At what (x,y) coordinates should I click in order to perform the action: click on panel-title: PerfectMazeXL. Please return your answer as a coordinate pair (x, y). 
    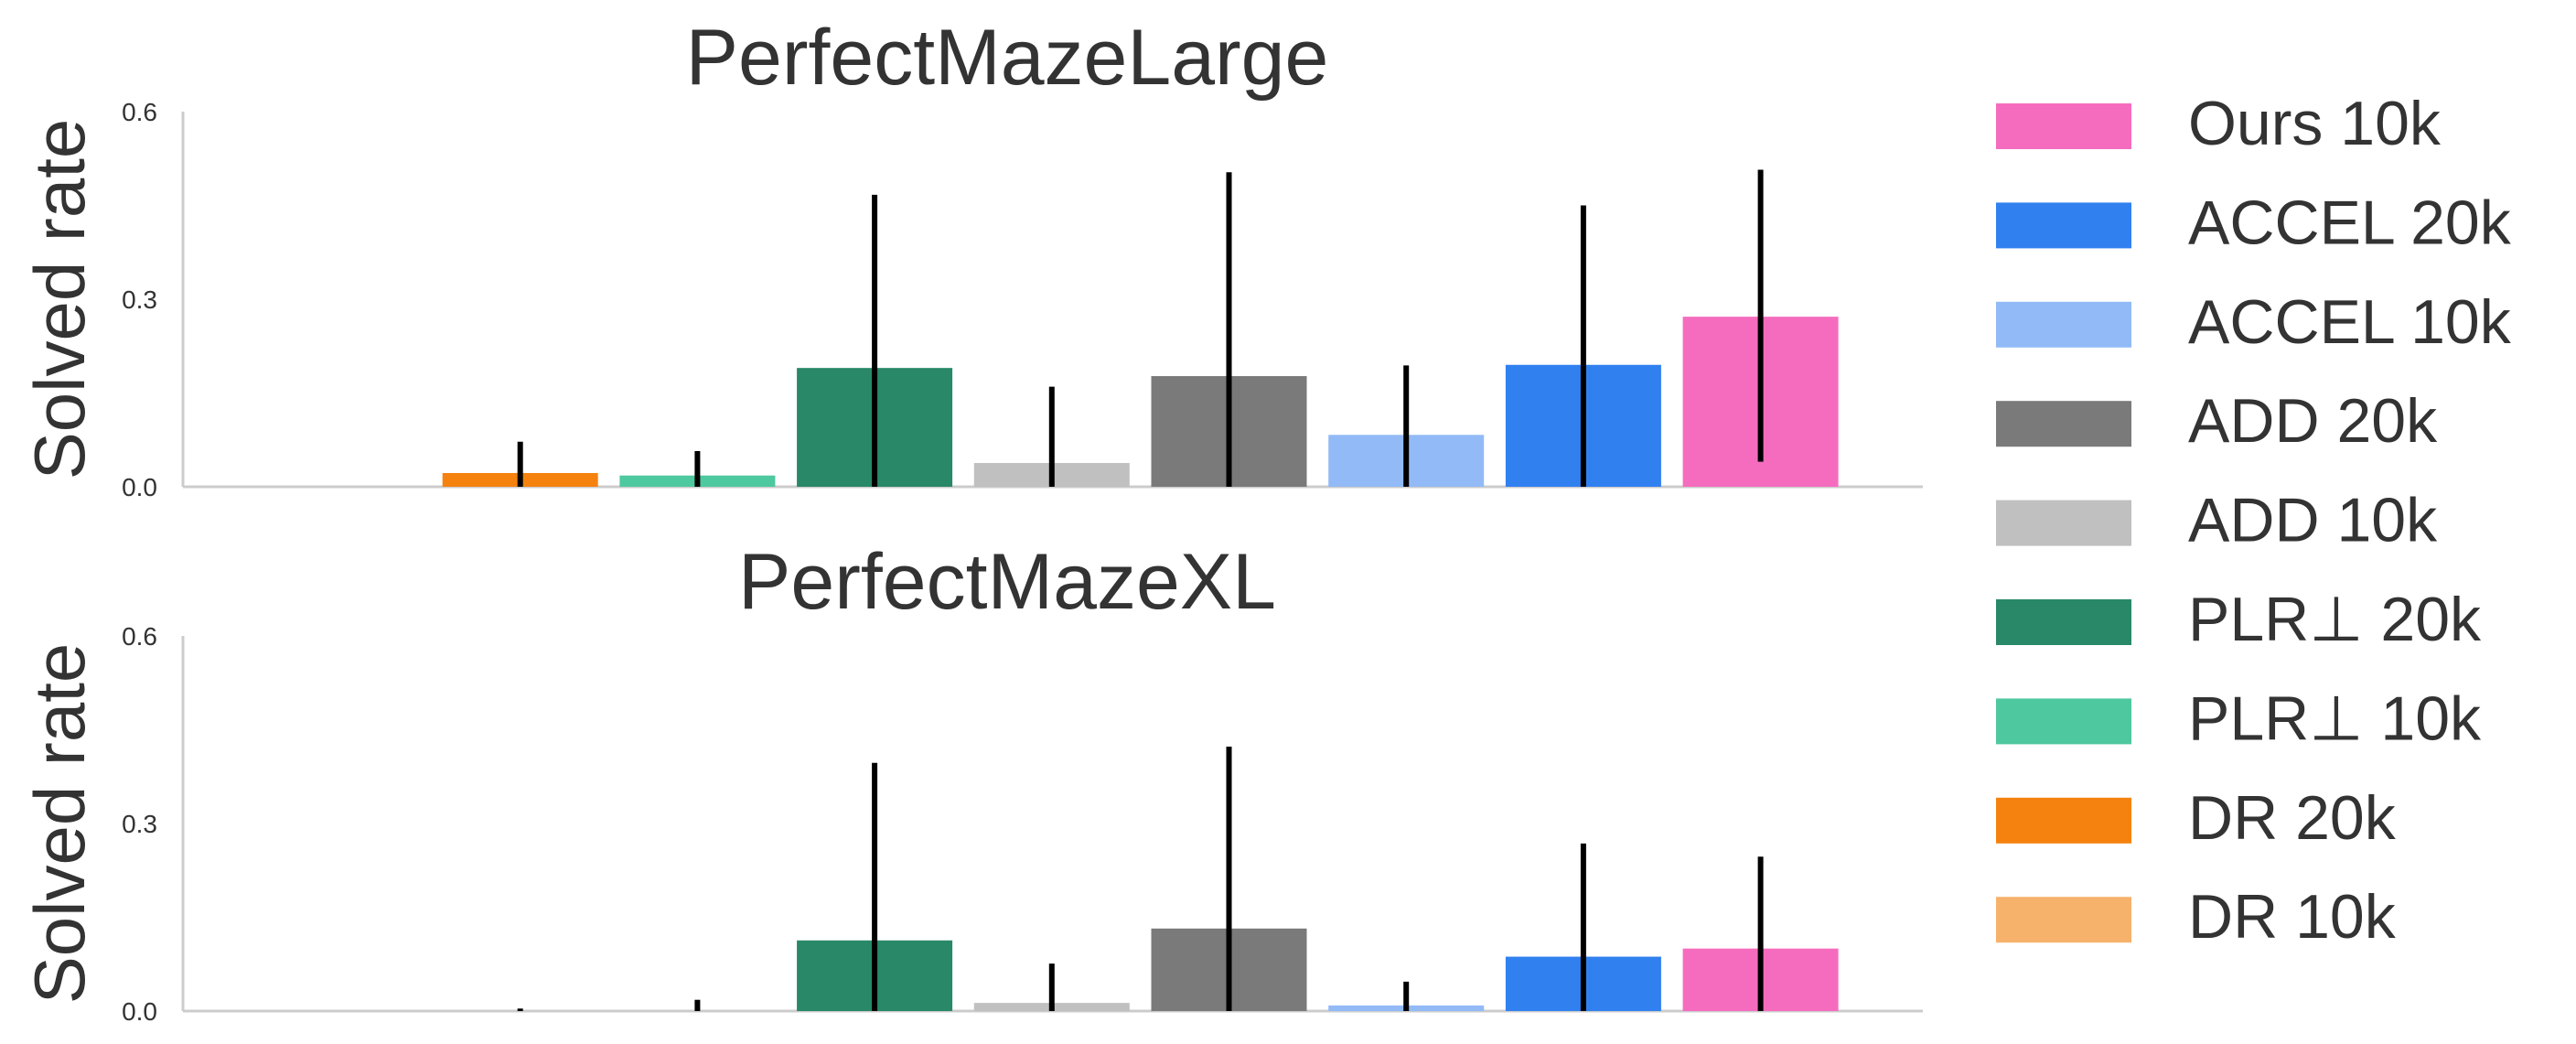
    Looking at the image, I should click on (1007, 582).